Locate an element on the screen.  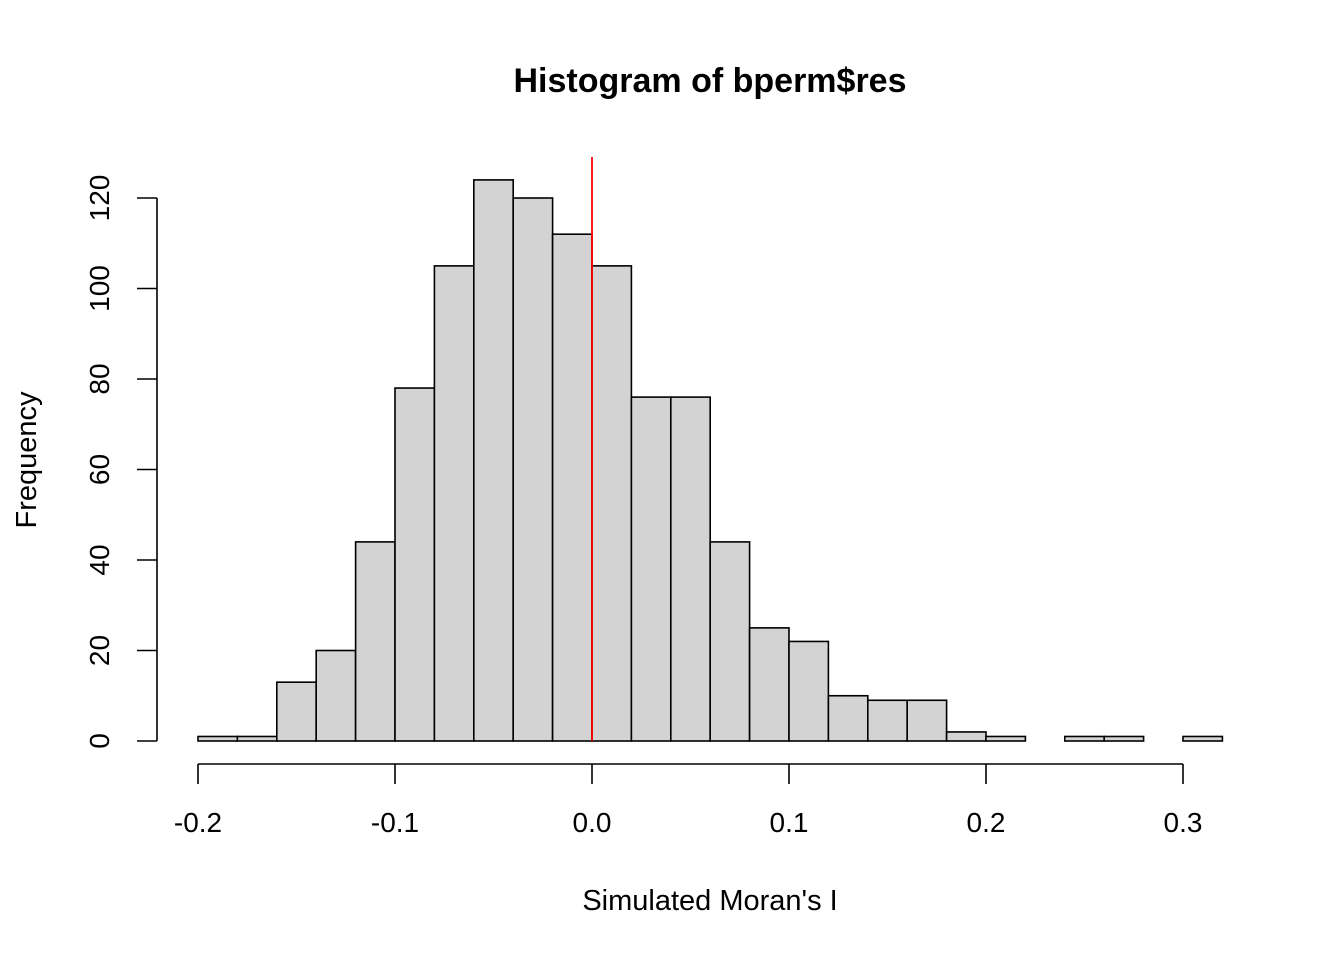
y-tick-label: 20 is located at coordinates (99, 650).